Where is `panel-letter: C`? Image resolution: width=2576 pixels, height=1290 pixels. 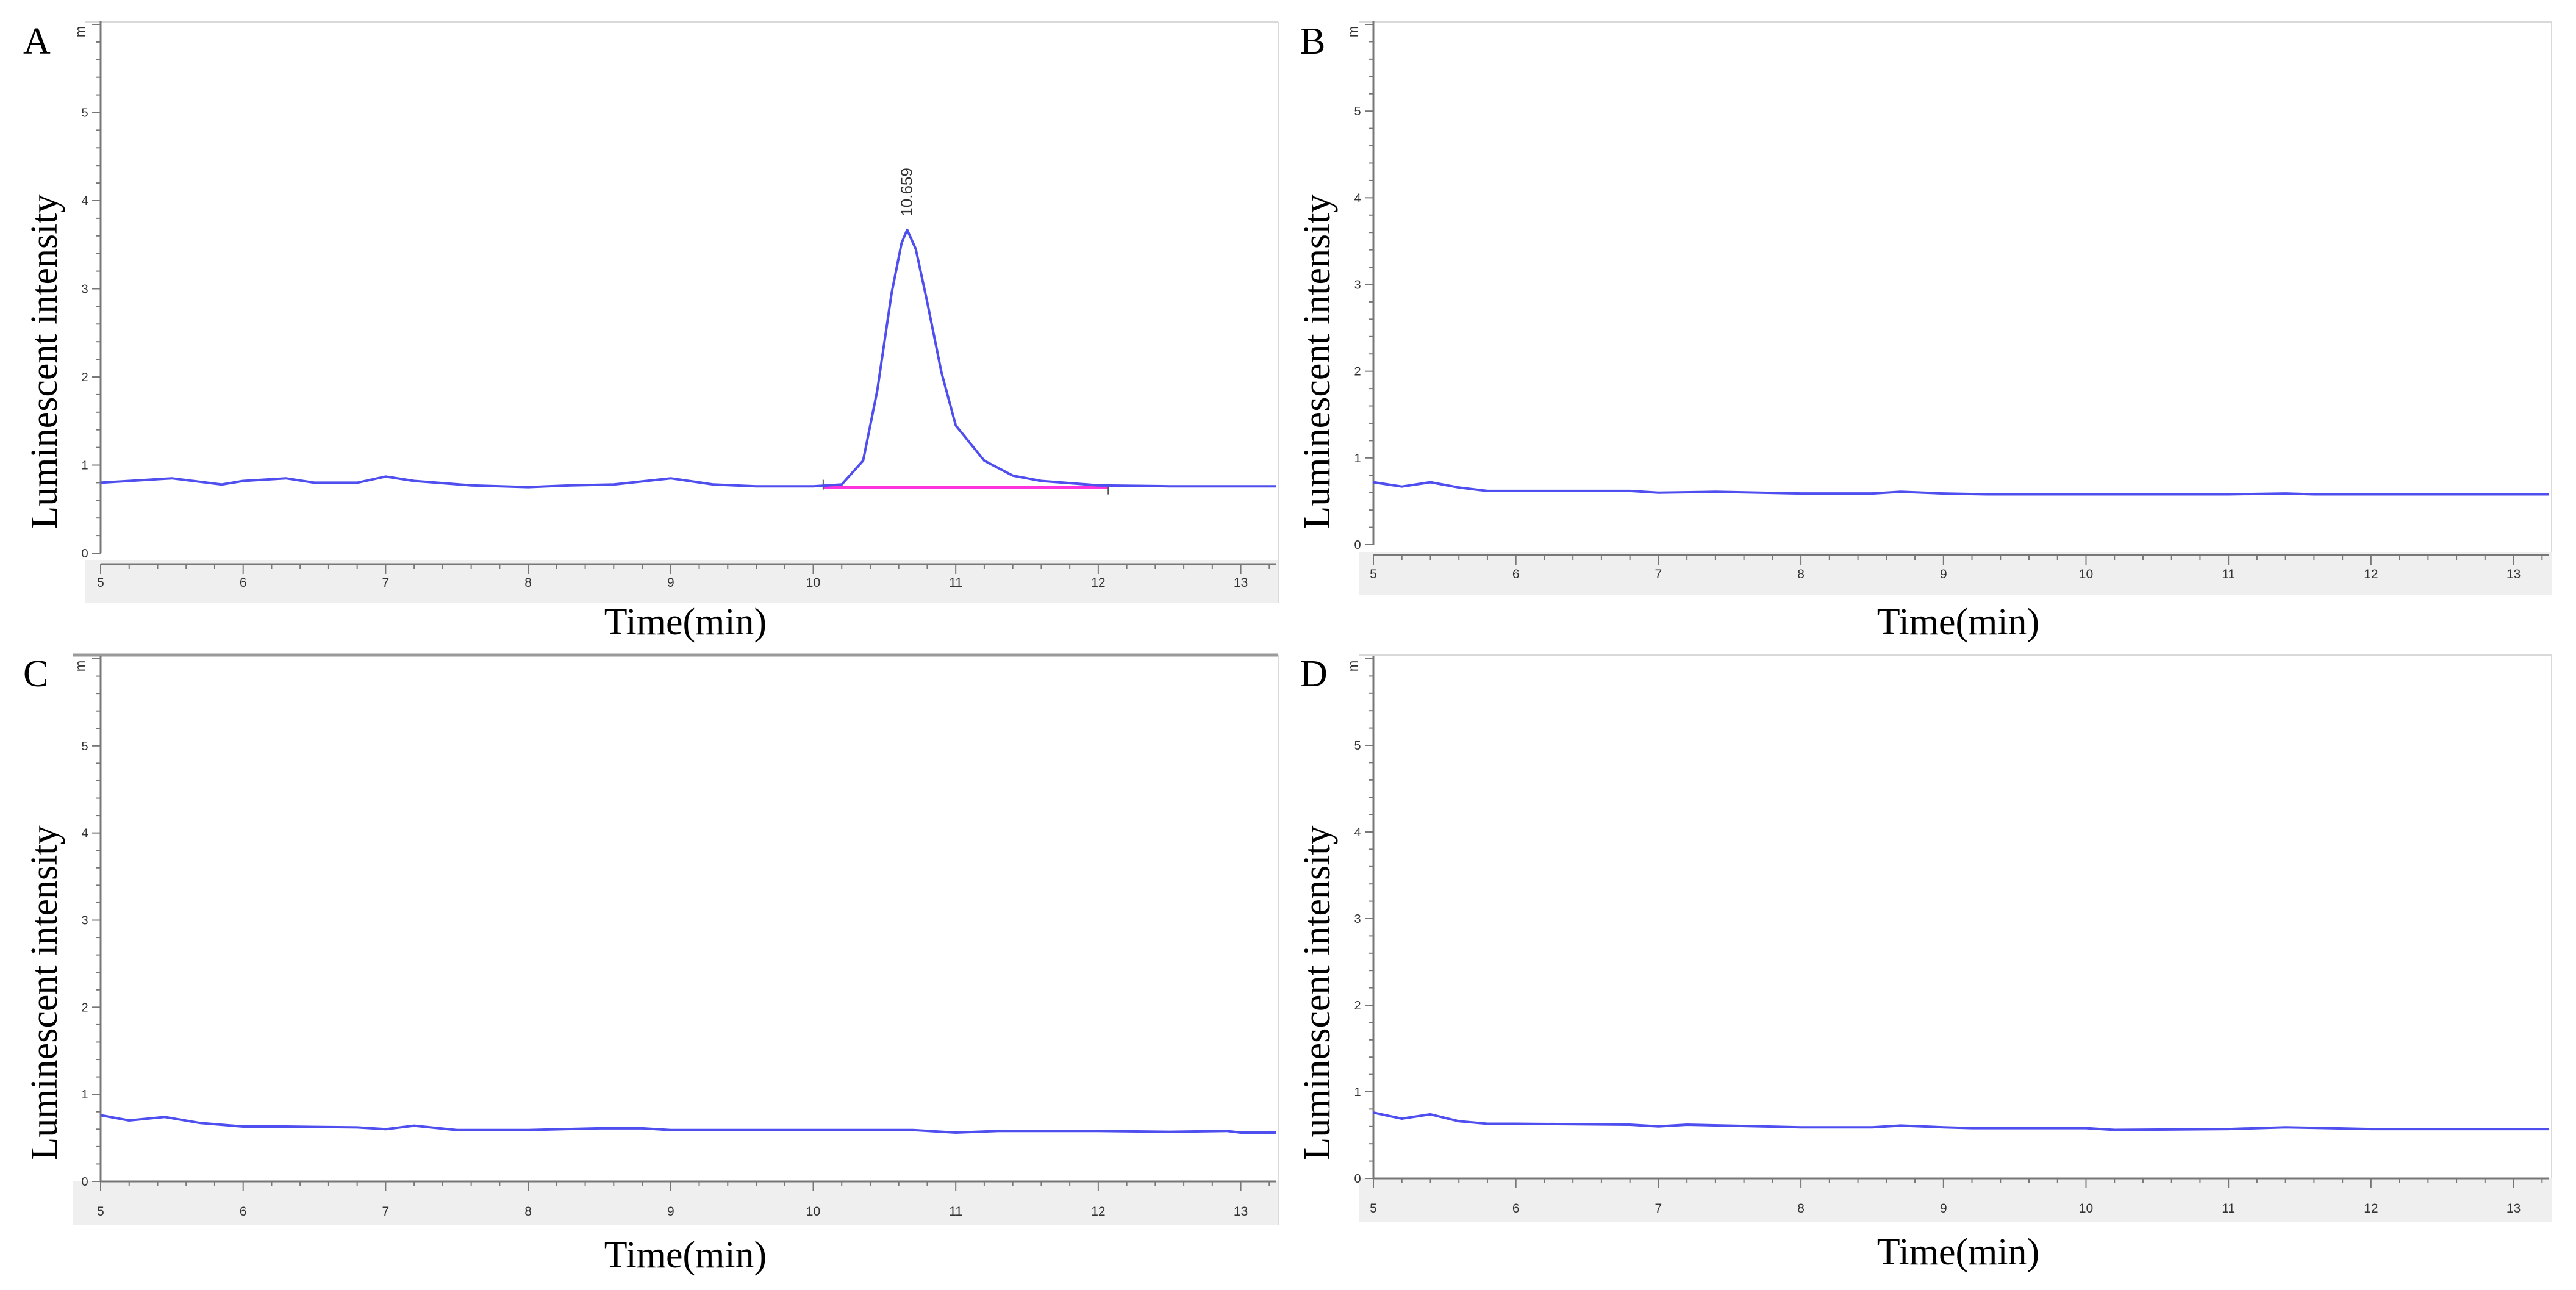 panel-letter: C is located at coordinates (35, 674).